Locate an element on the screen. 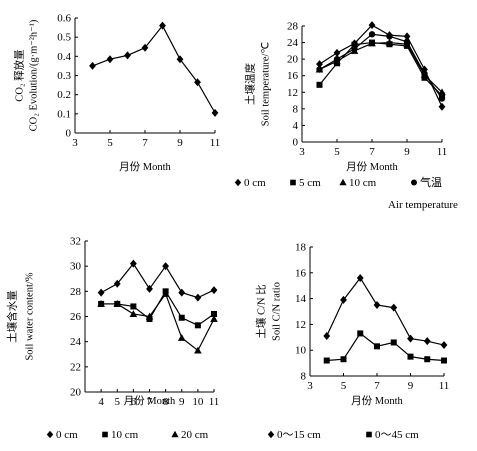 Image resolution: width=477 pixels, height=451 pixels. legend-label-2: 5 cm is located at coordinates (310, 183).